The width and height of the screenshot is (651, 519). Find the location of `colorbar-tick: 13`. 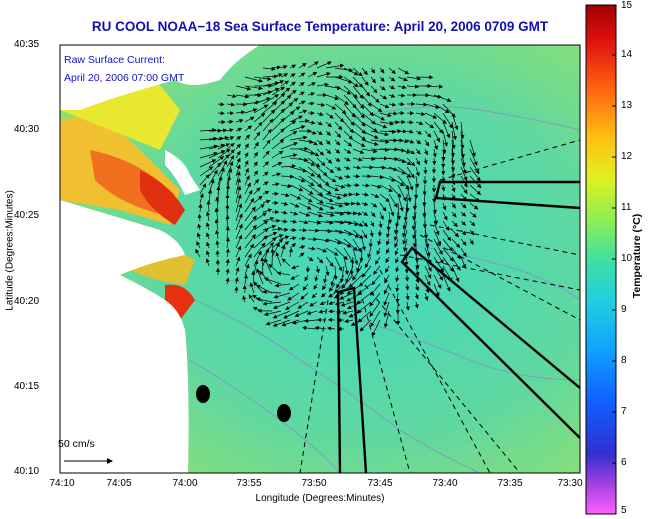

colorbar-tick: 13 is located at coordinates (627, 105).